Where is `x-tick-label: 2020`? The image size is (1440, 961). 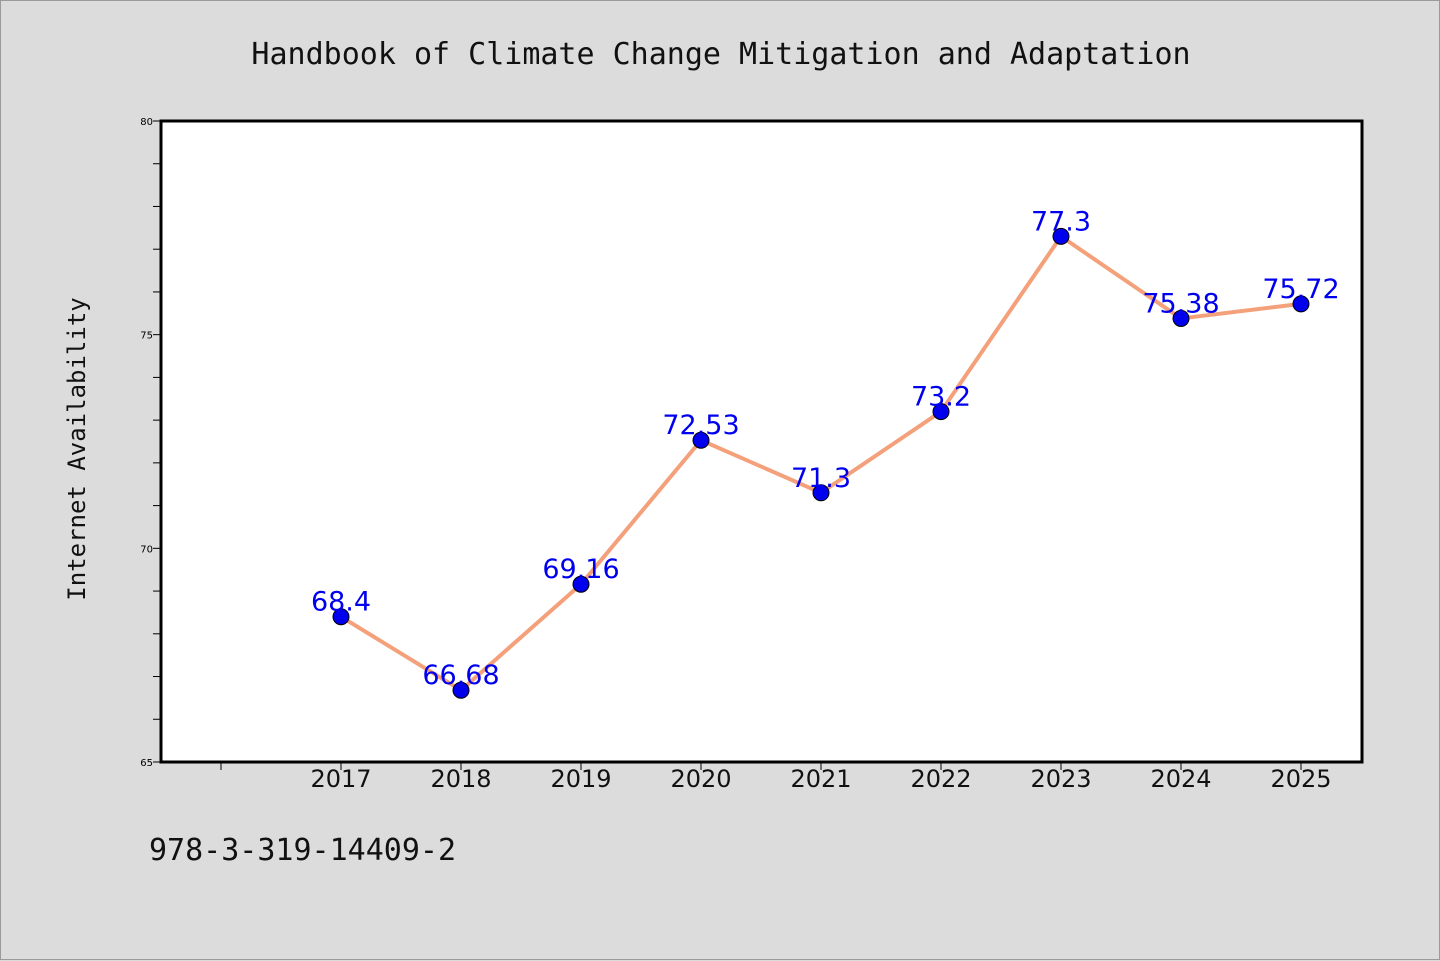
x-tick-label: 2020 is located at coordinates (700, 779).